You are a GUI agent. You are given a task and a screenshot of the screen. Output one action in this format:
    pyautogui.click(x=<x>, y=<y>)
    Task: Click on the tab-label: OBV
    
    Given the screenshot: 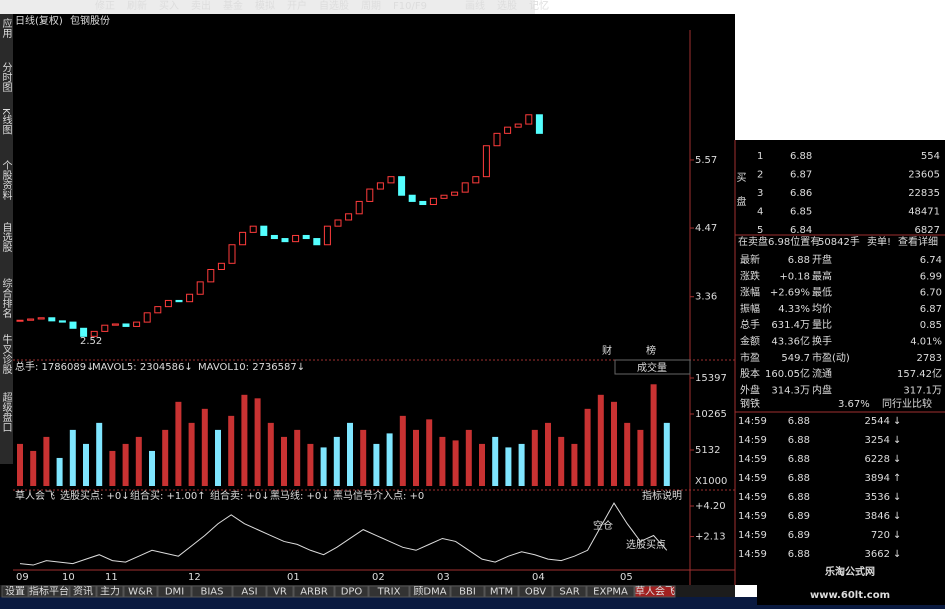 What is the action you would take?
    pyautogui.click(x=535, y=592)
    